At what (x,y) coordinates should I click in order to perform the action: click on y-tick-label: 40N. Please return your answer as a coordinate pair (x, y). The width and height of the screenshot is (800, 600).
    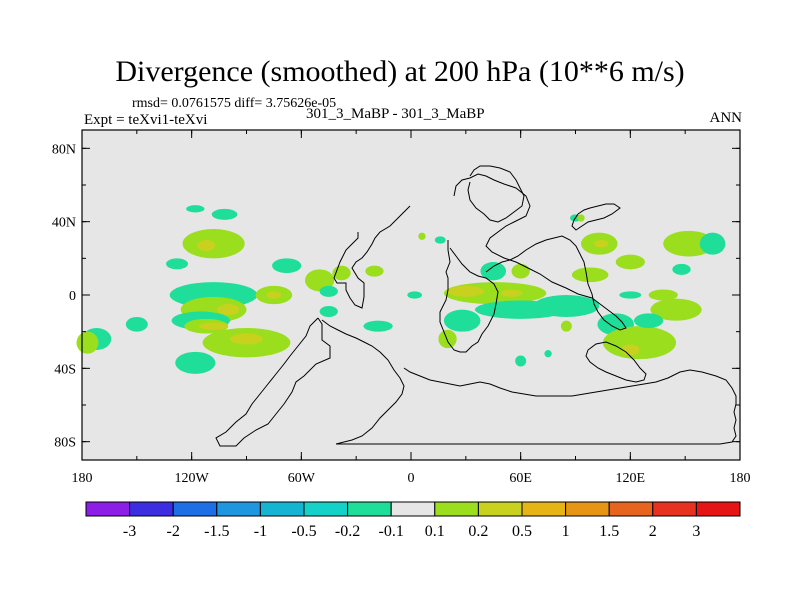
    Looking at the image, I should click on (64, 223).